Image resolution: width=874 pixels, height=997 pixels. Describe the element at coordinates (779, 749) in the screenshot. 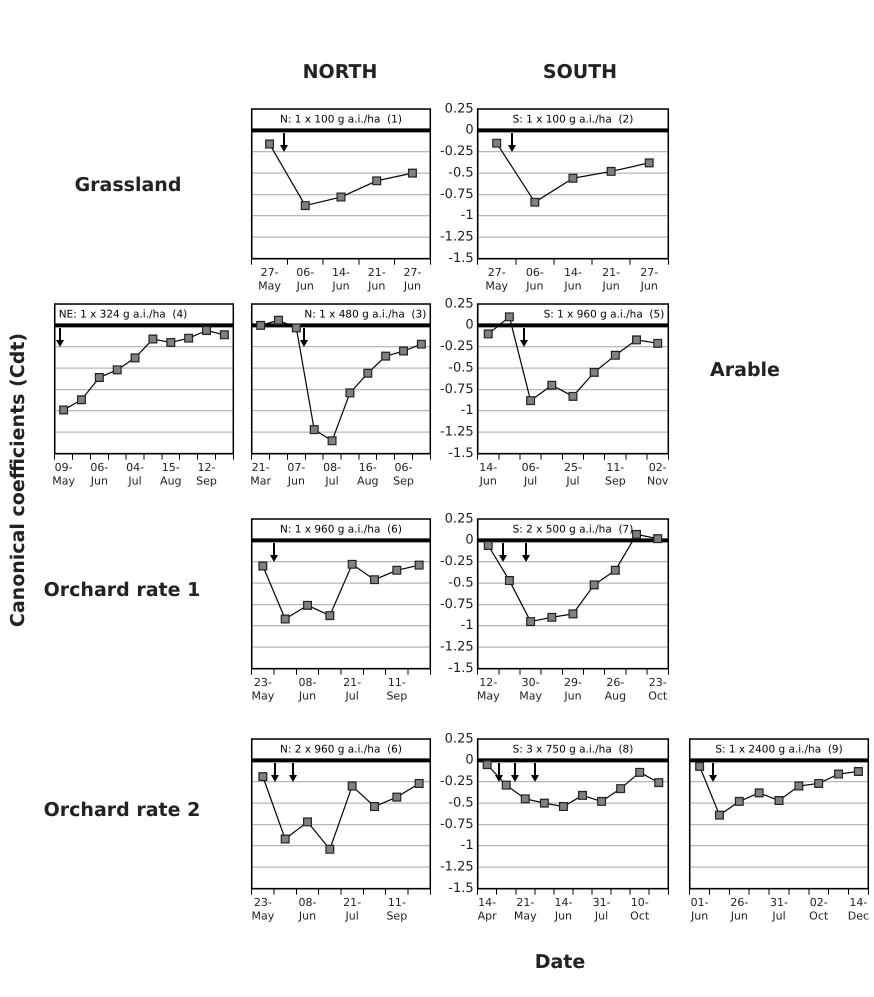

I see `chart-title: S: 1 x 2400 g a.i./ha (9)` at that location.